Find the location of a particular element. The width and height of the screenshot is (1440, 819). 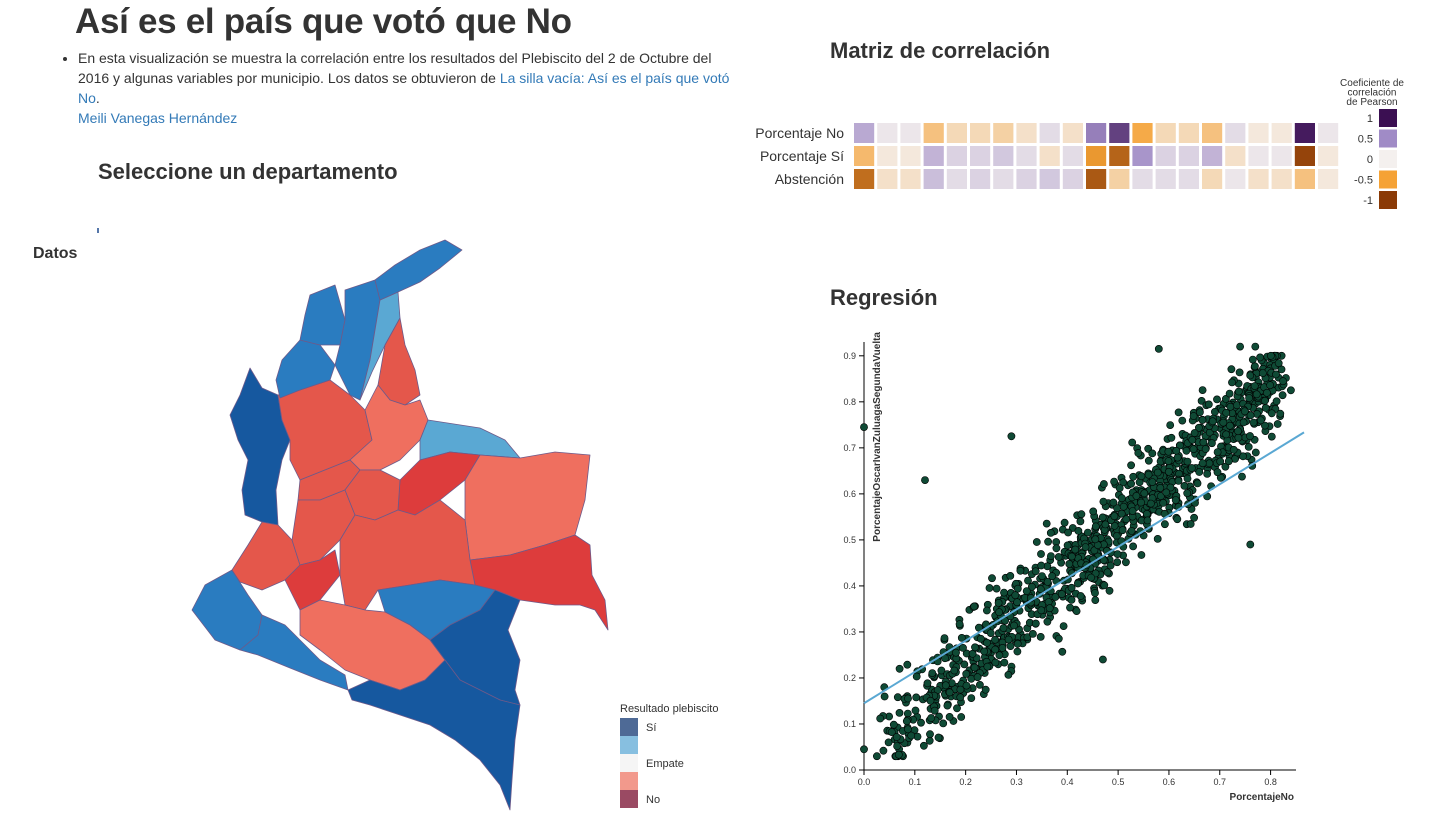

department-sucre is located at coordinates (322, 315).